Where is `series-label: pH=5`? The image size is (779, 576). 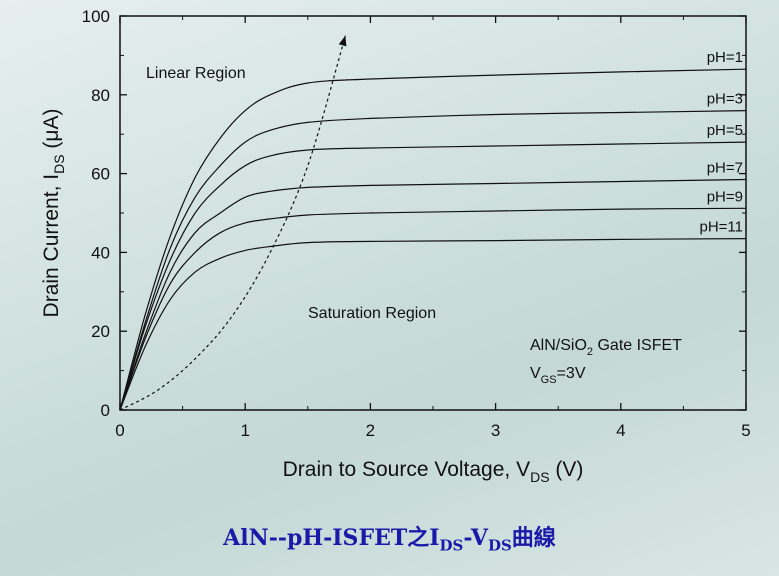
series-label: pH=5 is located at coordinates (725, 130).